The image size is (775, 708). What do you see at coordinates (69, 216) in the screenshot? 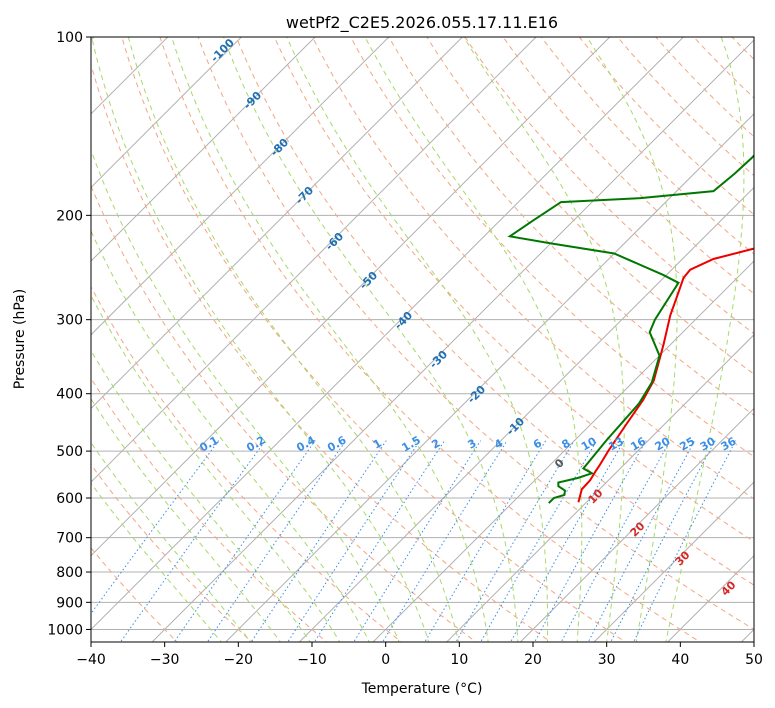
I see `y-tick-label: 200` at bounding box center [69, 216].